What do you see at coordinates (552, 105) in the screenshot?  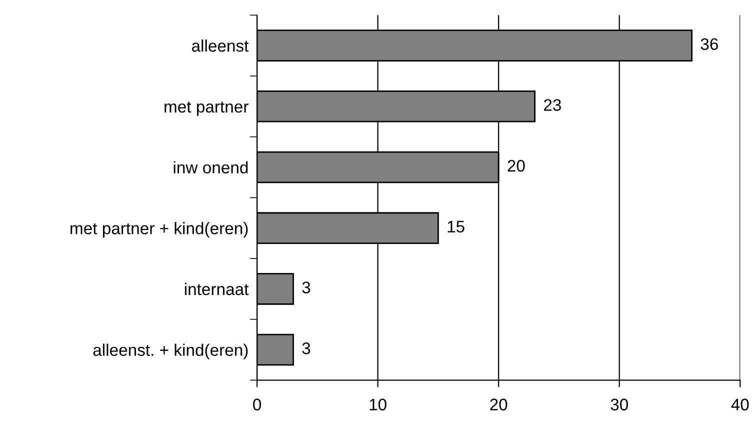 I see `data-label: 23` at bounding box center [552, 105].